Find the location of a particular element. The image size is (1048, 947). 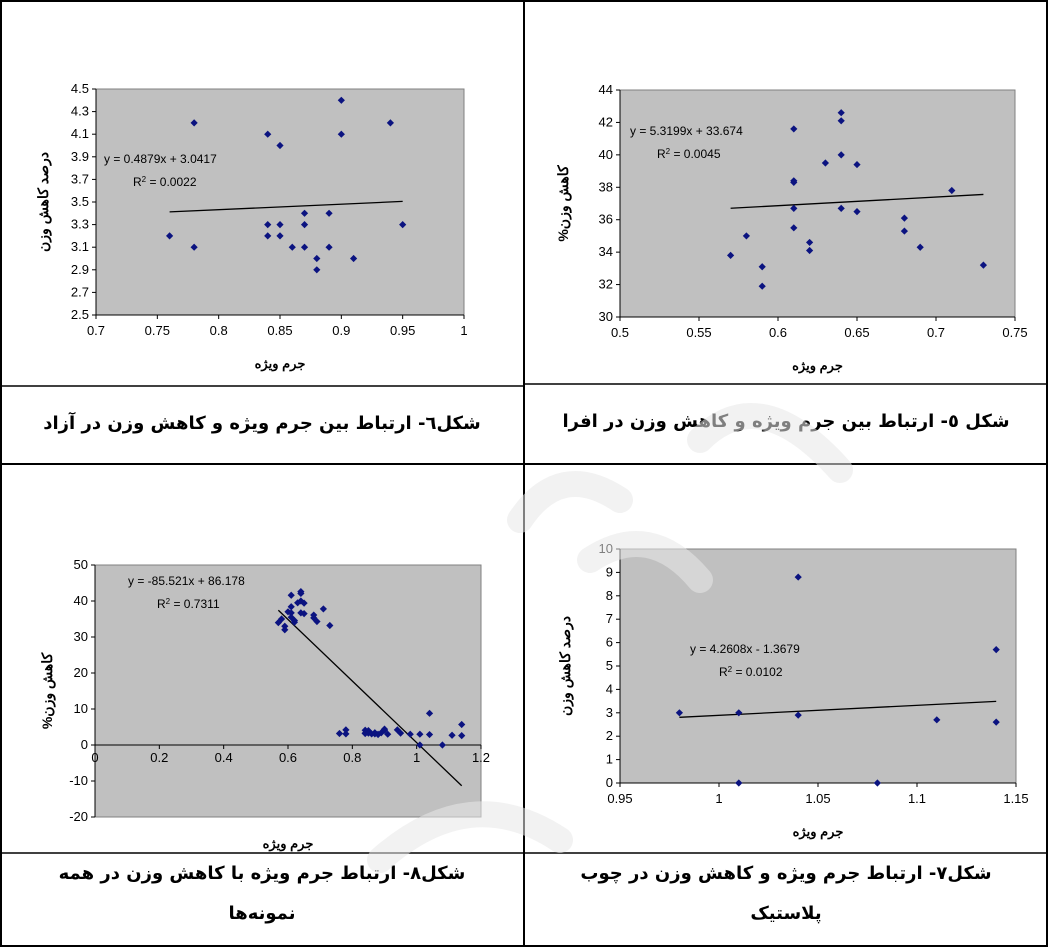

trend-r-squared: R2 = 0.0045 is located at coordinates (689, 154).